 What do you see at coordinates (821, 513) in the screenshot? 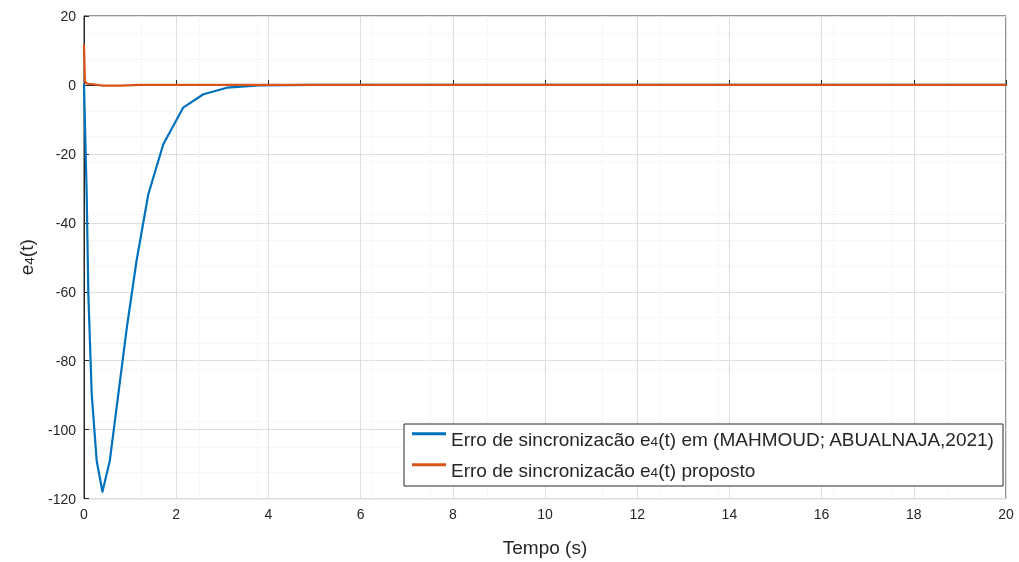
I see `x-tick-label: 16` at bounding box center [821, 513].